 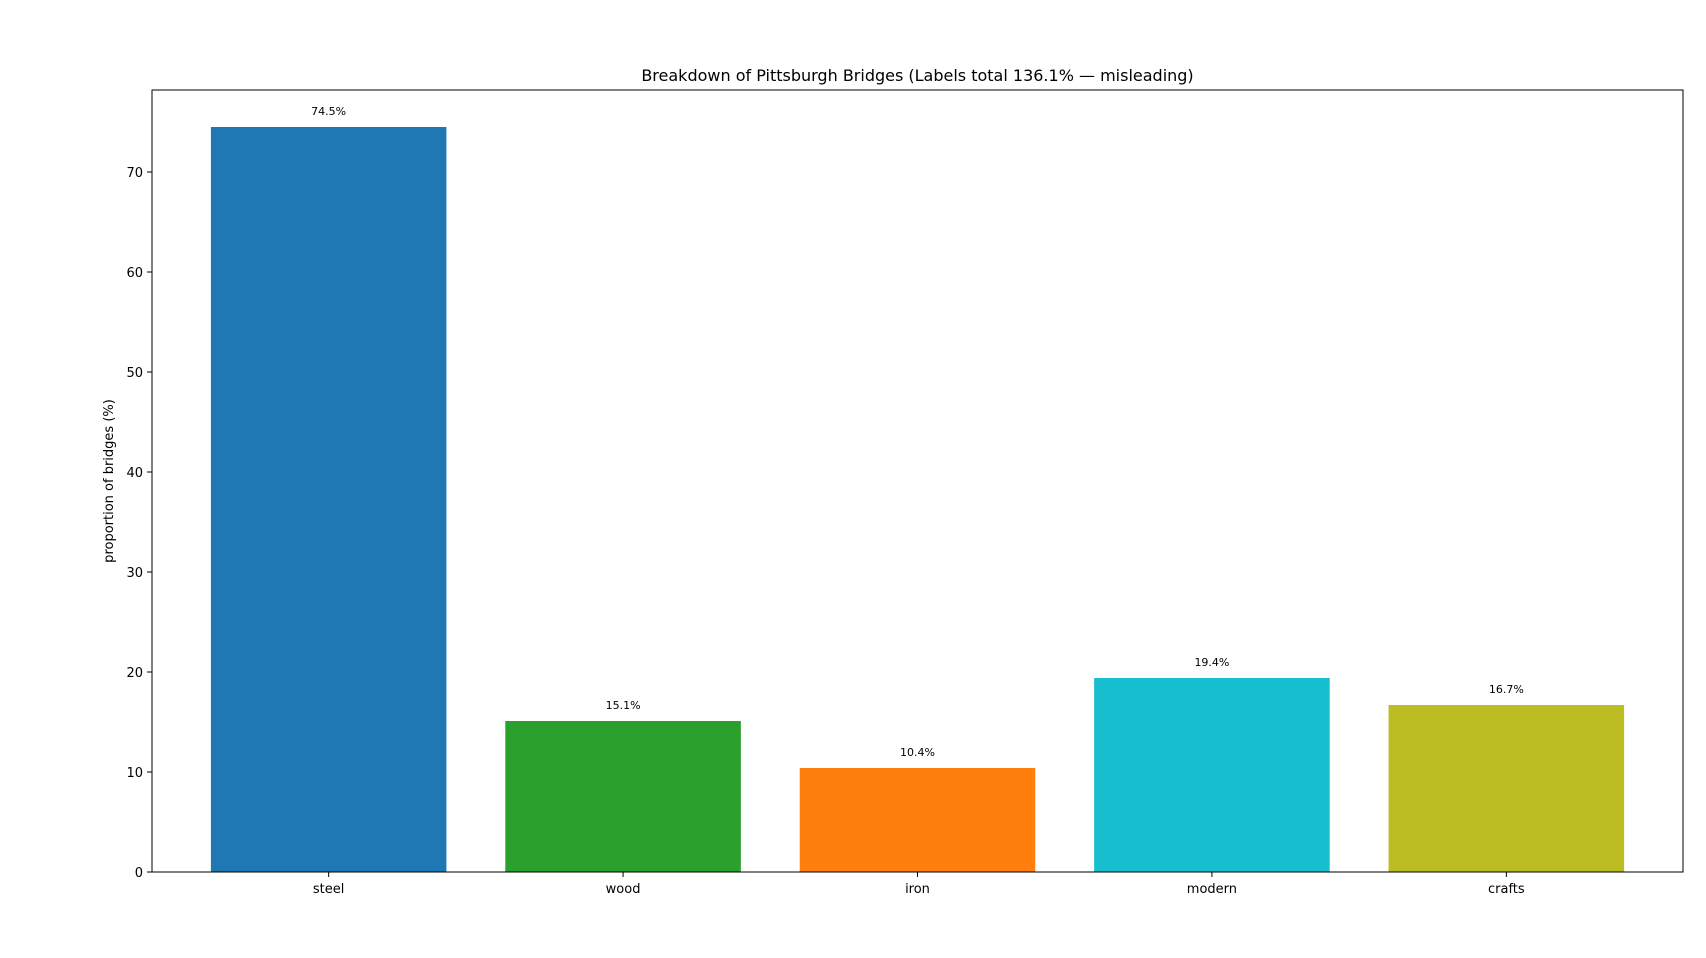 I want to click on x-tick-label-steel: steel, so click(x=328, y=889).